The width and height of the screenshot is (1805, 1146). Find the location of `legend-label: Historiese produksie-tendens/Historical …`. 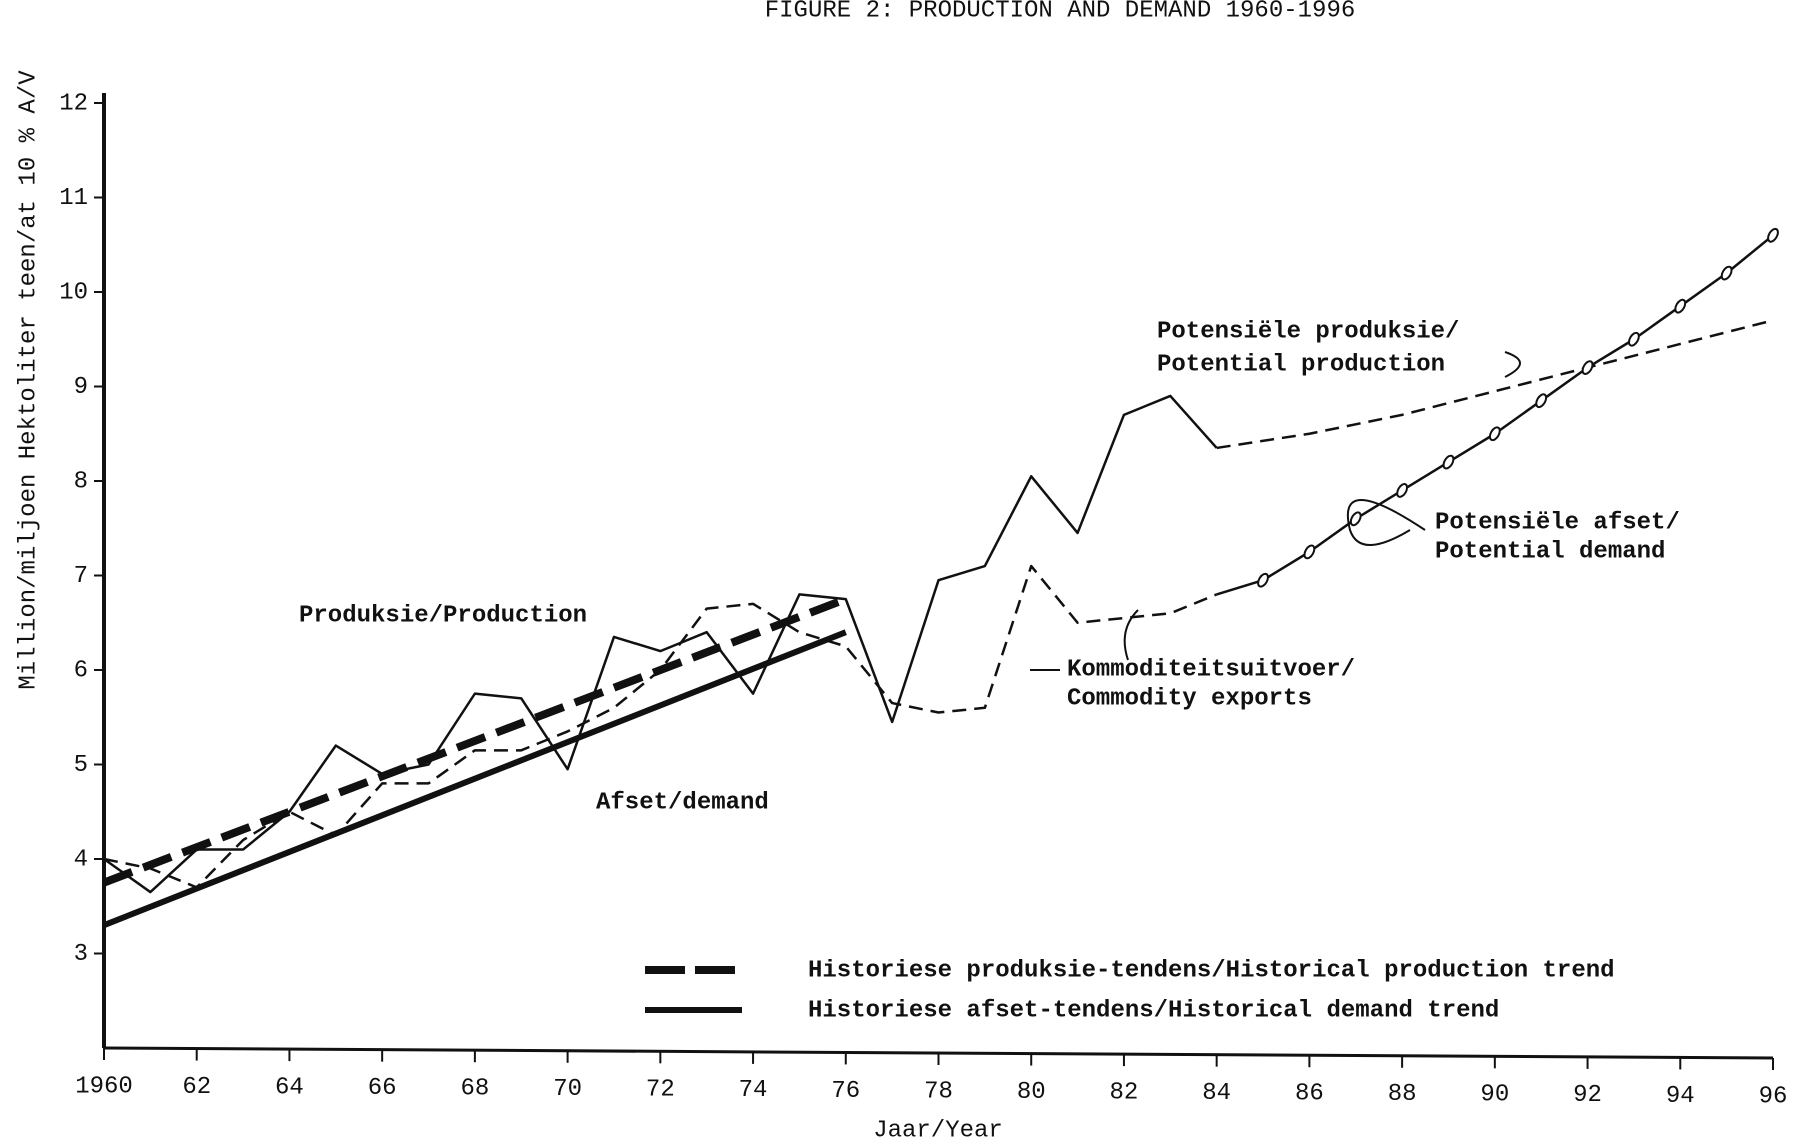

legend-label: Historiese produksie-tendens/Historical … is located at coordinates (1211, 970).